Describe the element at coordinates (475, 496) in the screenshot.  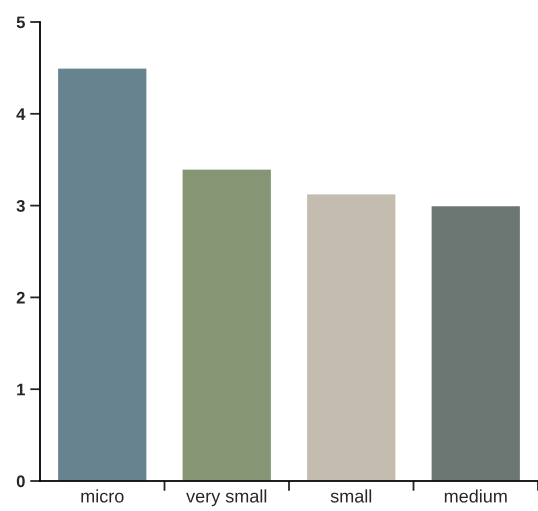
I see `x-tick-label: medium` at that location.